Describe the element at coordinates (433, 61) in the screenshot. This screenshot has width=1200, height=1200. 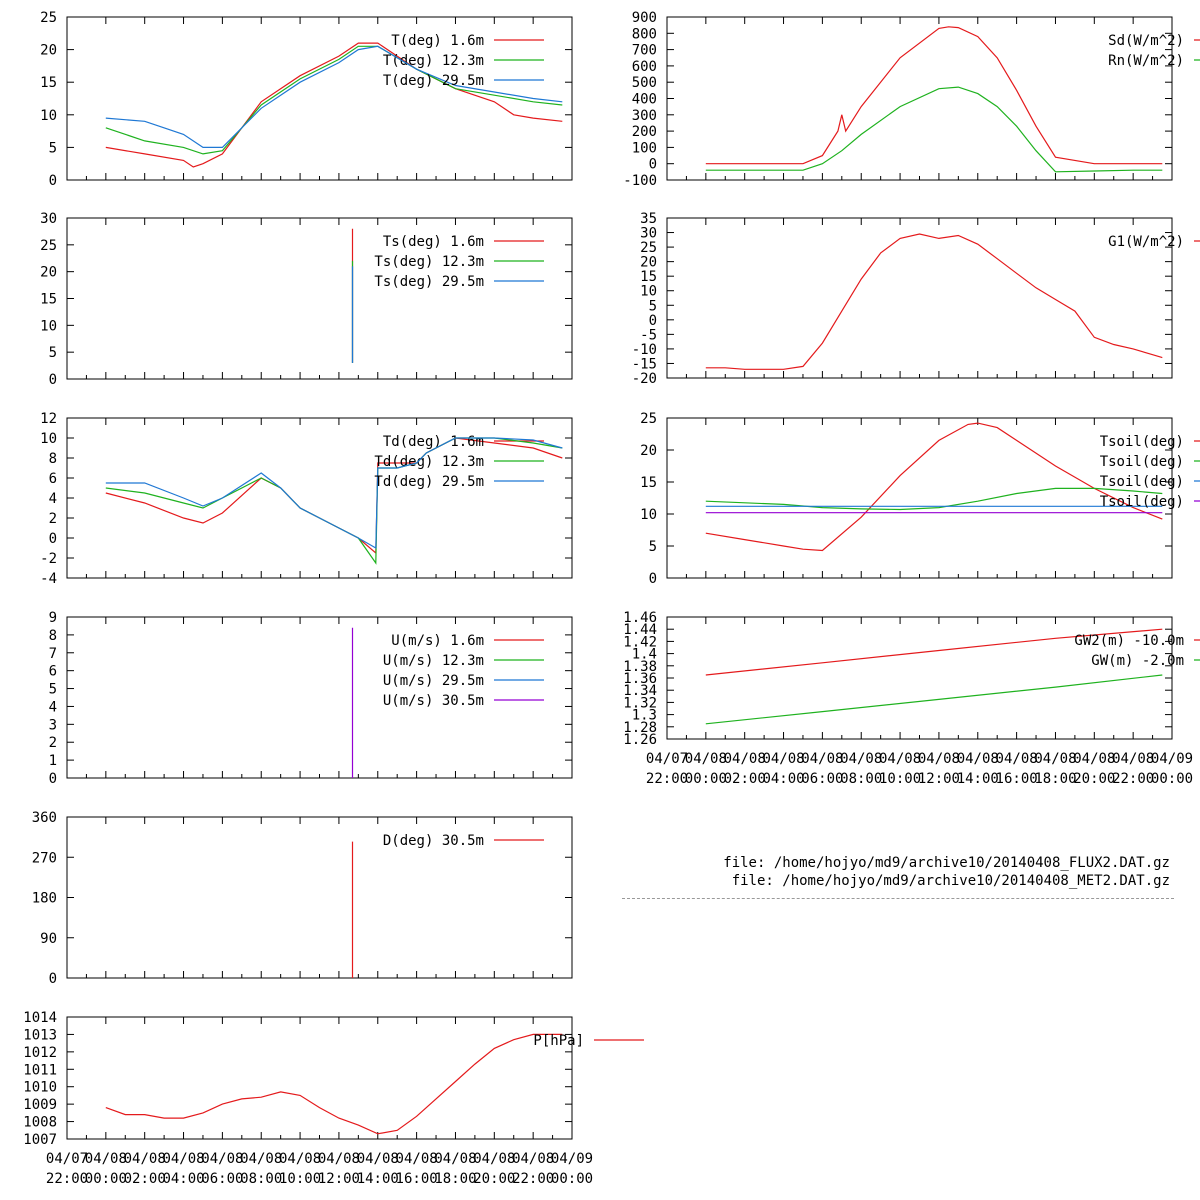
I see `legend-label: T(deg) 12.3m` at that location.